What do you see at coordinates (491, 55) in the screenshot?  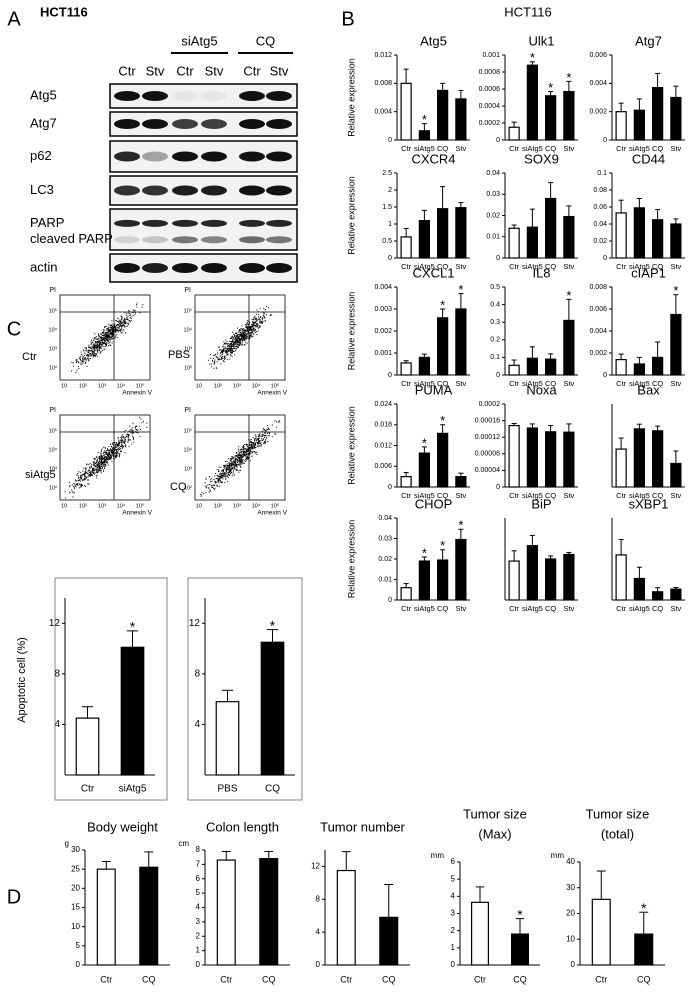 I see `y-tick-label: 0.001` at bounding box center [491, 55].